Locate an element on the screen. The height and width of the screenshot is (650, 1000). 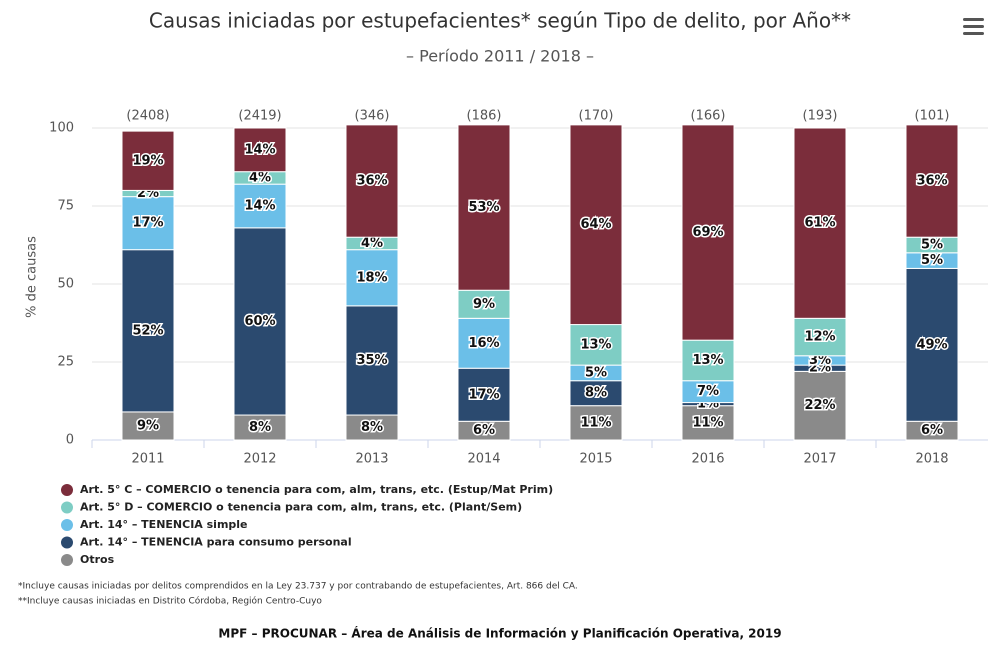
y-tick-label: 50 is located at coordinates (65, 284).